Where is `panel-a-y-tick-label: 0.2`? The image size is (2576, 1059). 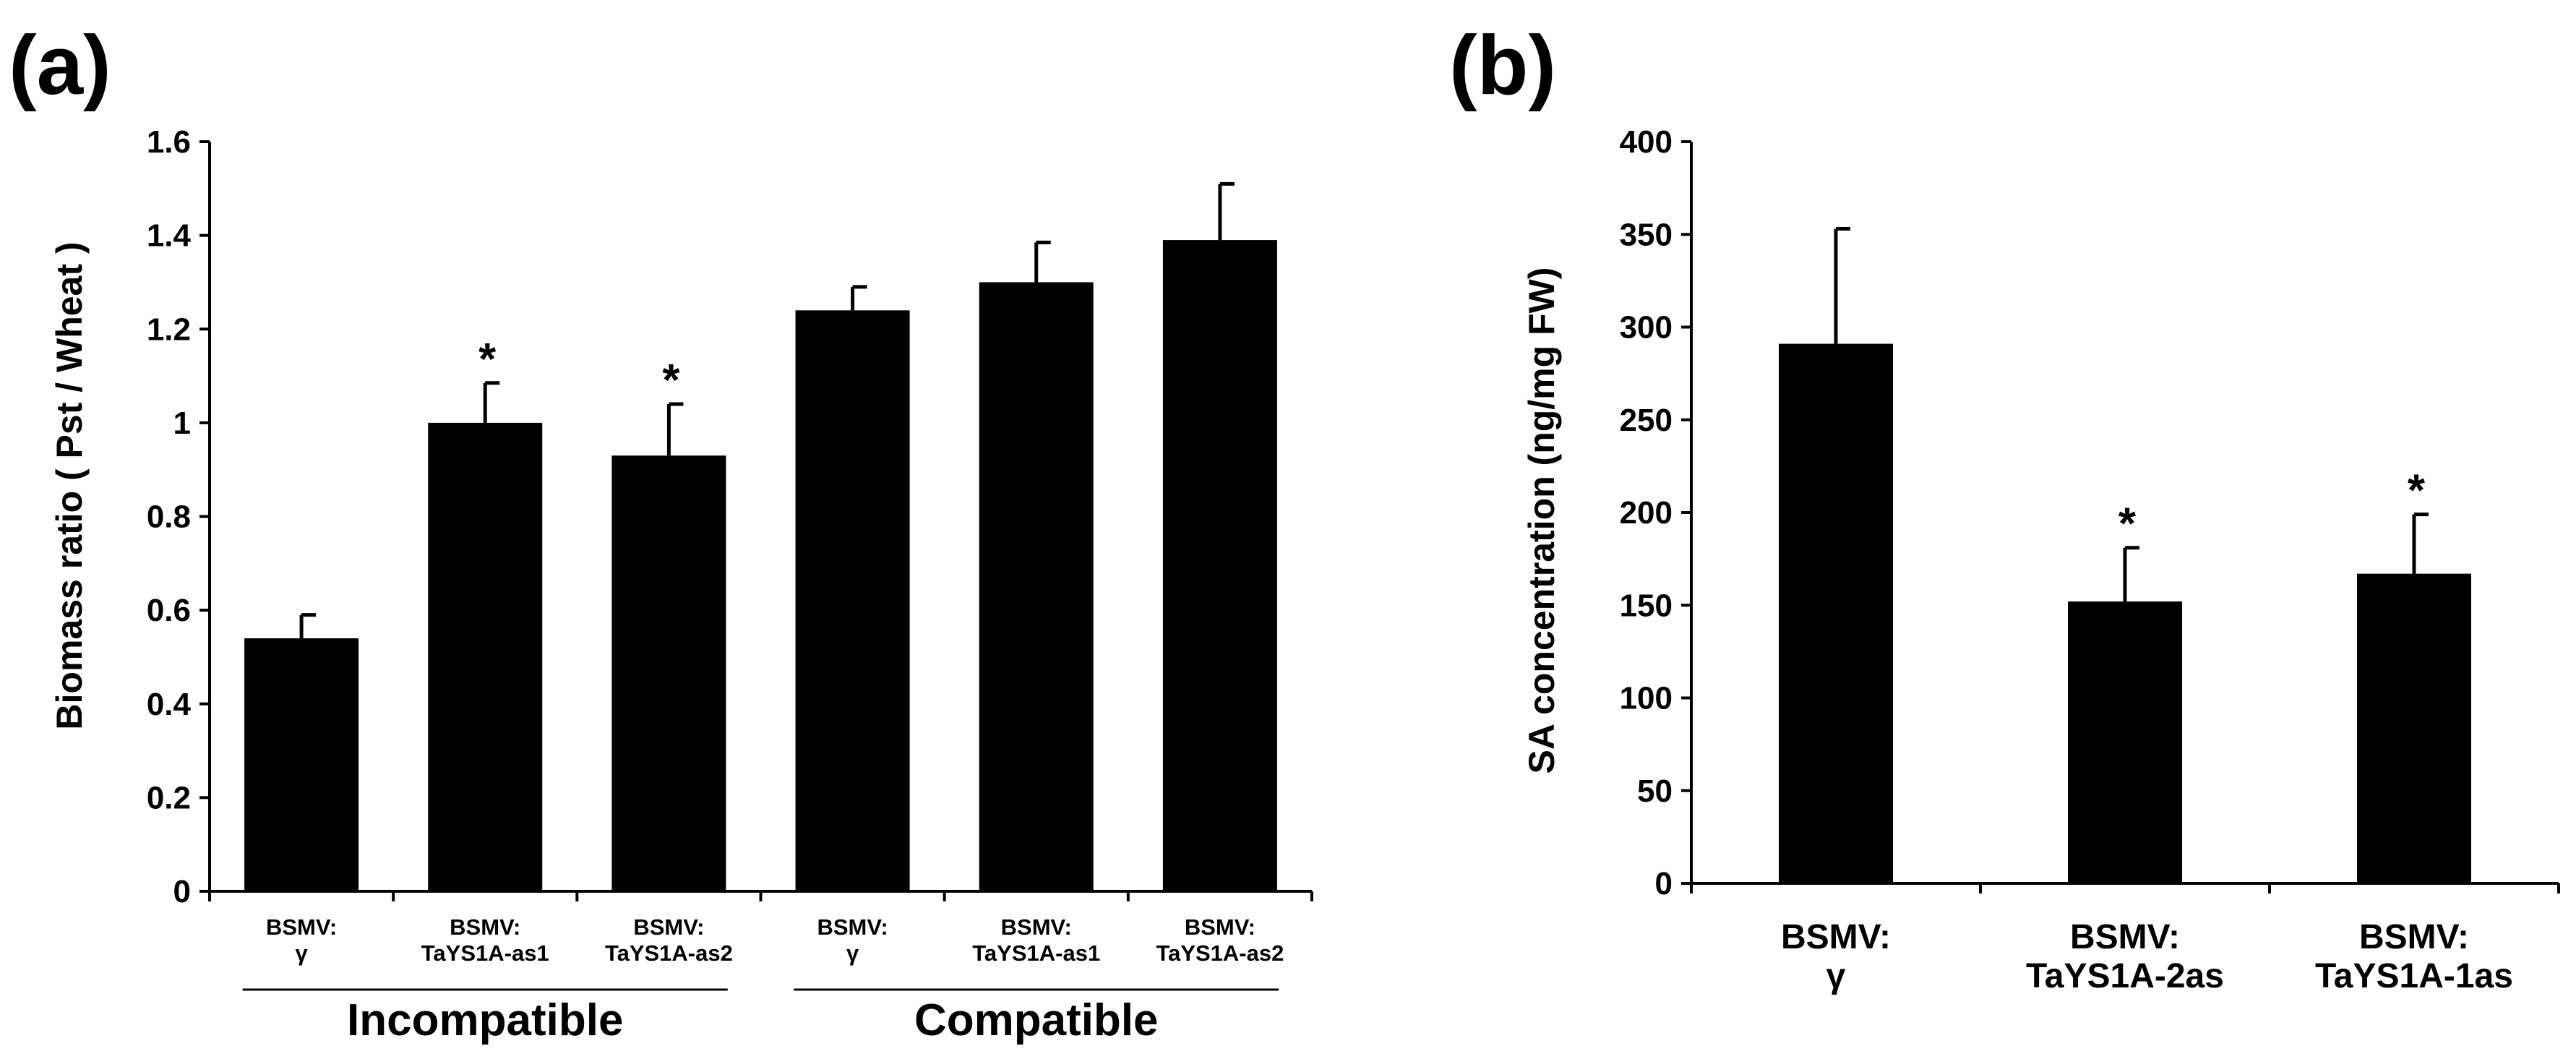 panel-a-y-tick-label: 0.2 is located at coordinates (169, 798).